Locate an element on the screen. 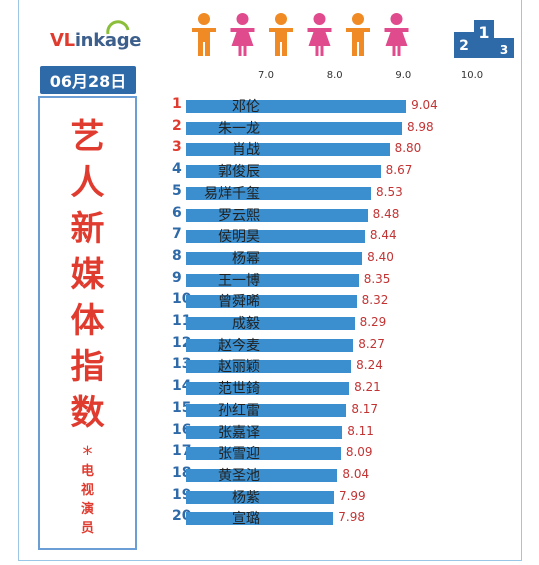  title-char: 媒 is located at coordinates (87, 275).